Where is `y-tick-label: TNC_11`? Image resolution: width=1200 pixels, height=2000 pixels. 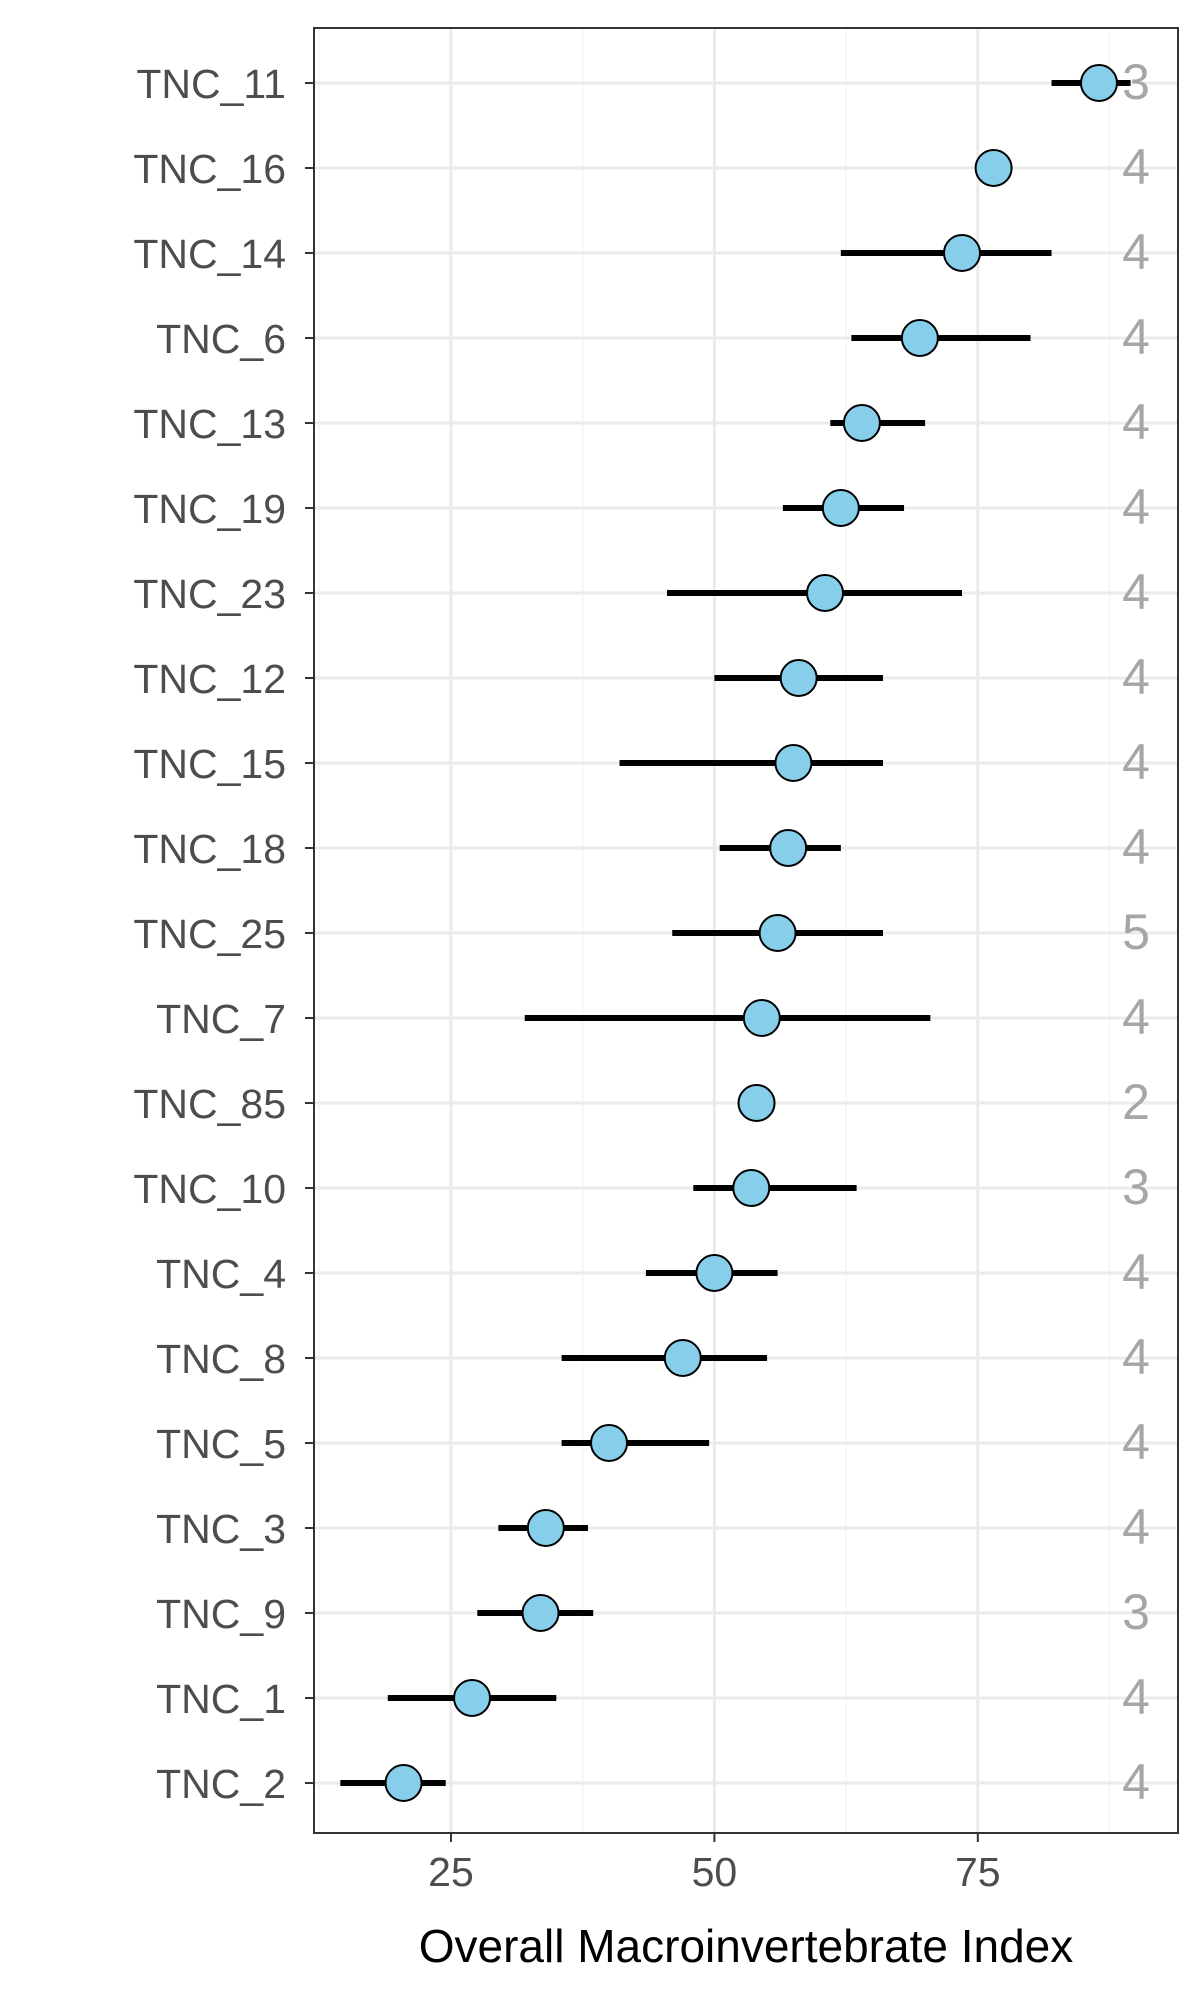
y-tick-label: TNC_11 is located at coordinates (211, 84).